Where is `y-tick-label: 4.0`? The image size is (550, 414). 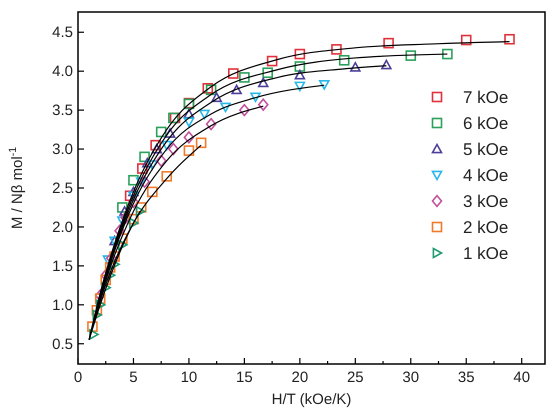
y-tick-label: 4.0 is located at coordinates (62, 71).